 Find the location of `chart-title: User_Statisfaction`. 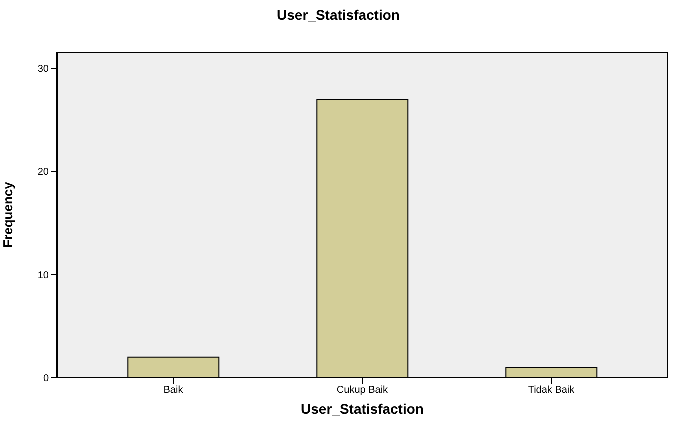

chart-title: User_Statisfaction is located at coordinates (338, 15).